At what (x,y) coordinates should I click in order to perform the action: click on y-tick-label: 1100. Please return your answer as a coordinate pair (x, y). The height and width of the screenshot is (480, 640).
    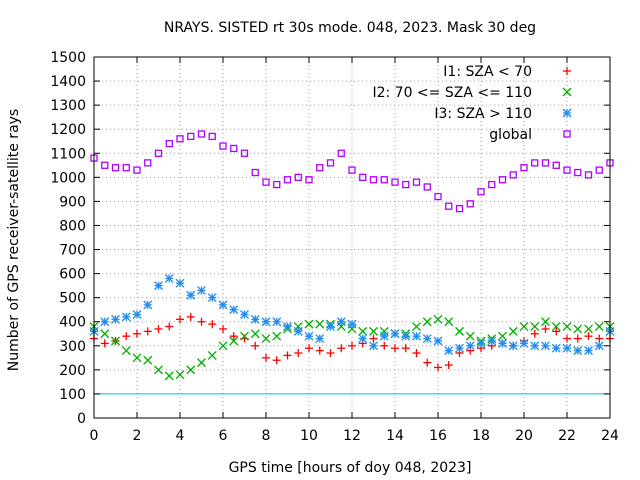
    Looking at the image, I should click on (68, 154).